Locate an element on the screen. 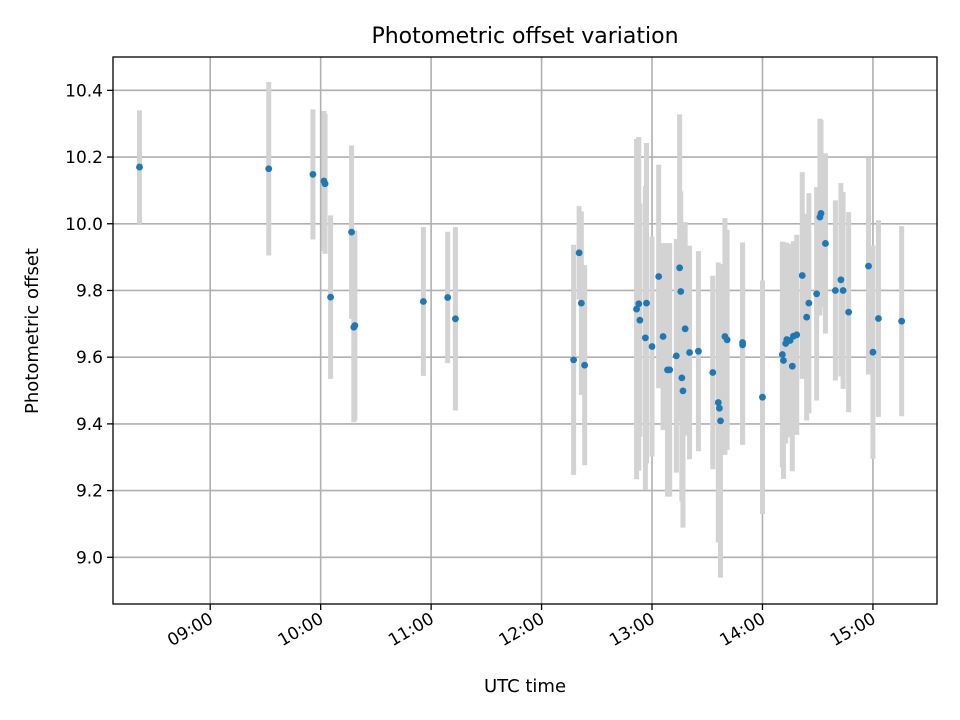 The height and width of the screenshot is (720, 960). x-tick-label: 11:00 is located at coordinates (411, 630).